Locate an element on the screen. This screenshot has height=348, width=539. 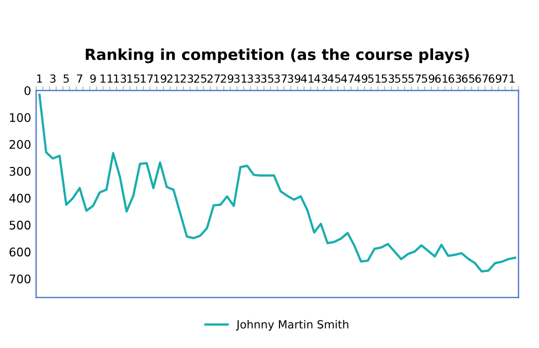
x-tick-label: 17 is located at coordinates (146, 78).